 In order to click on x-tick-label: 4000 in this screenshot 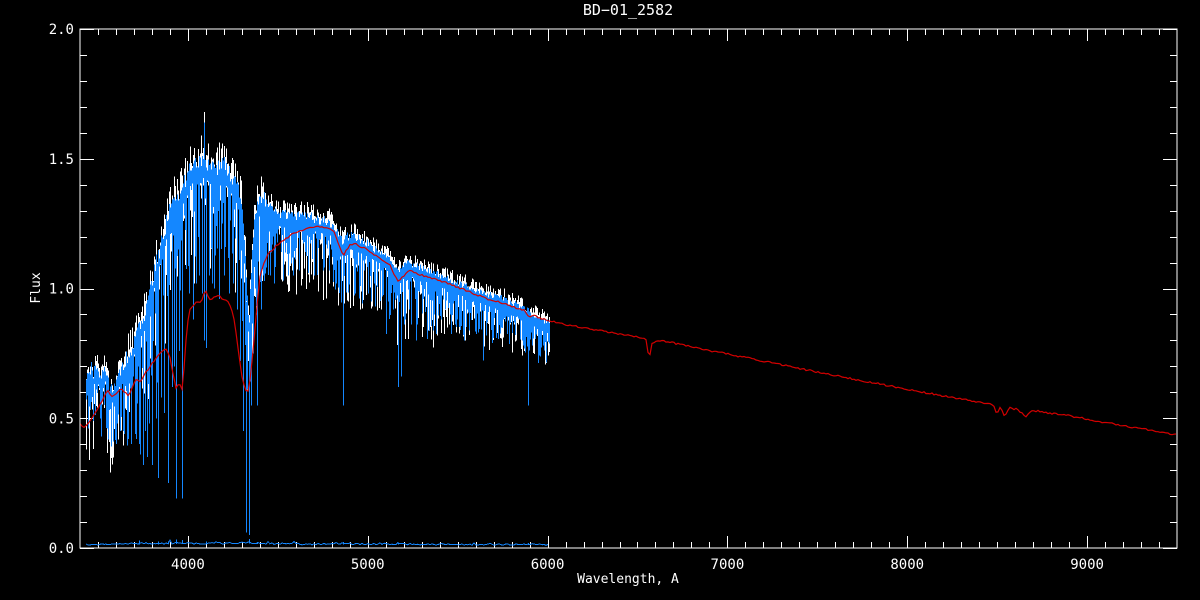, I will do `click(188, 565)`.